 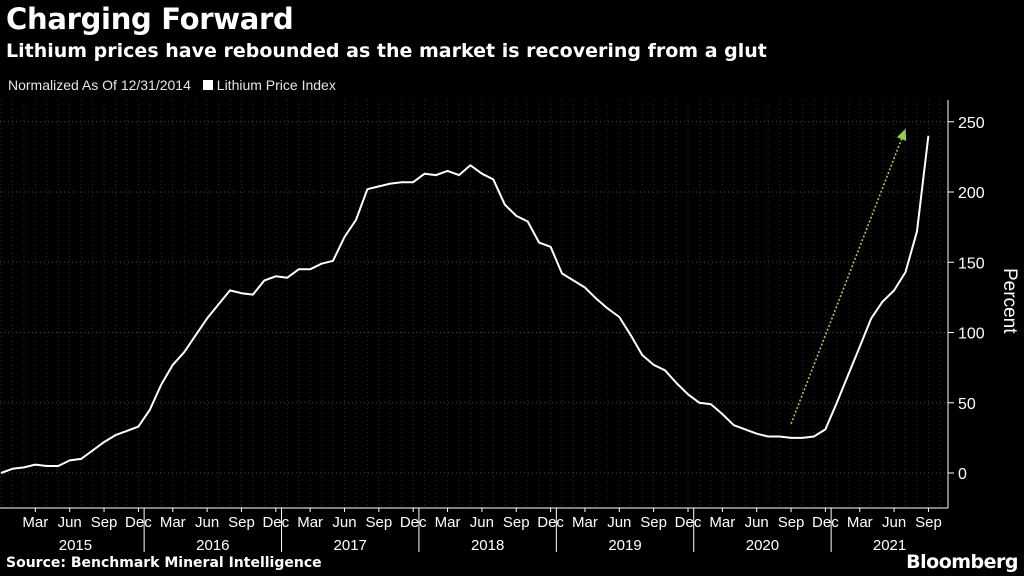 I want to click on year-label: 2016, so click(x=212, y=545).